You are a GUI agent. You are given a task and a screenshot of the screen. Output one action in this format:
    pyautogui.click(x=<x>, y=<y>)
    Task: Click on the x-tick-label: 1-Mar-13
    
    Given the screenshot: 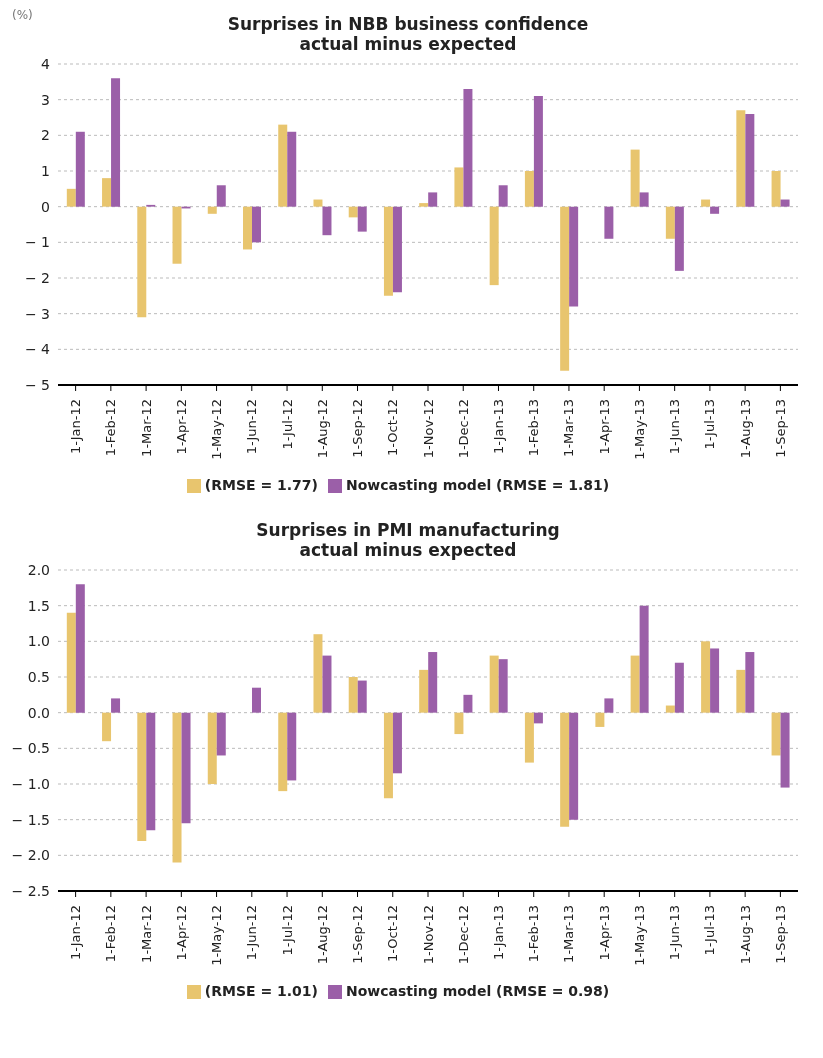 What is the action you would take?
    pyautogui.click(x=569, y=428)
    